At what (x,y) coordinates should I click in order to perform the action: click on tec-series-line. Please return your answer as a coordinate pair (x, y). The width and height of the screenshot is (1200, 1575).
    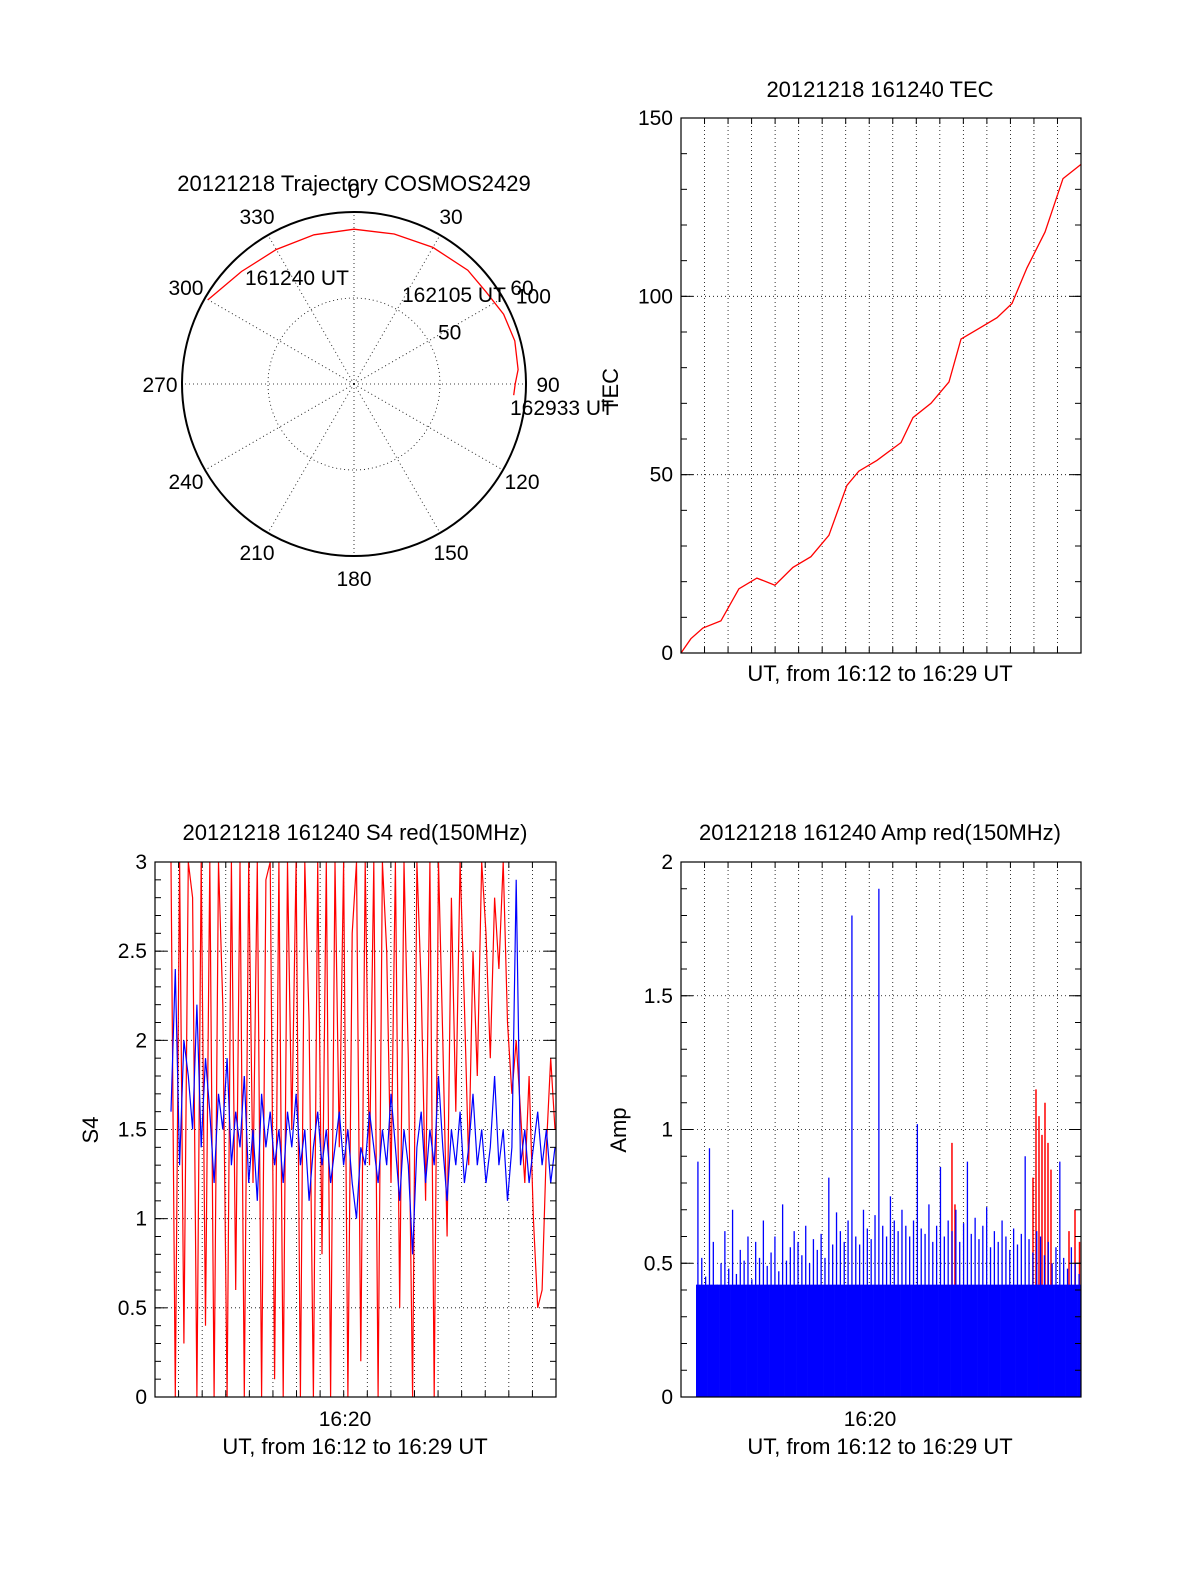
    Looking at the image, I should click on (881, 408).